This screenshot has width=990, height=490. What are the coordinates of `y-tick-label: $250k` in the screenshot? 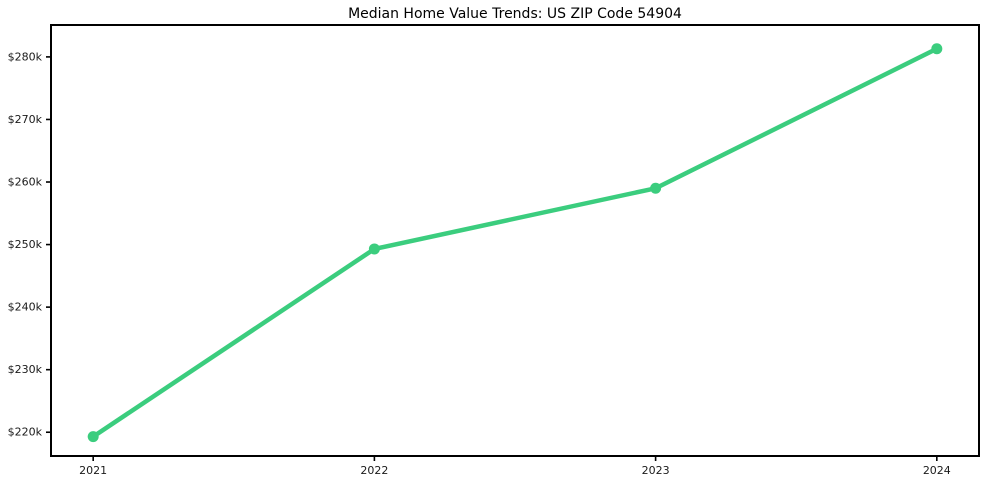 It's located at (25, 244).